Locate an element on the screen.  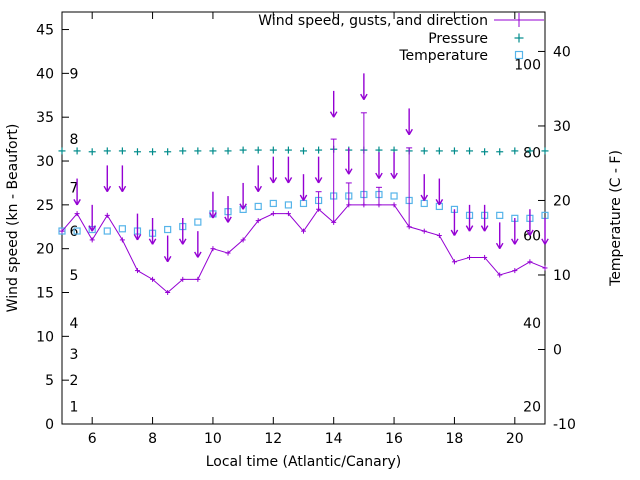
y-left-tick-label: 45 is located at coordinates (45, 31).